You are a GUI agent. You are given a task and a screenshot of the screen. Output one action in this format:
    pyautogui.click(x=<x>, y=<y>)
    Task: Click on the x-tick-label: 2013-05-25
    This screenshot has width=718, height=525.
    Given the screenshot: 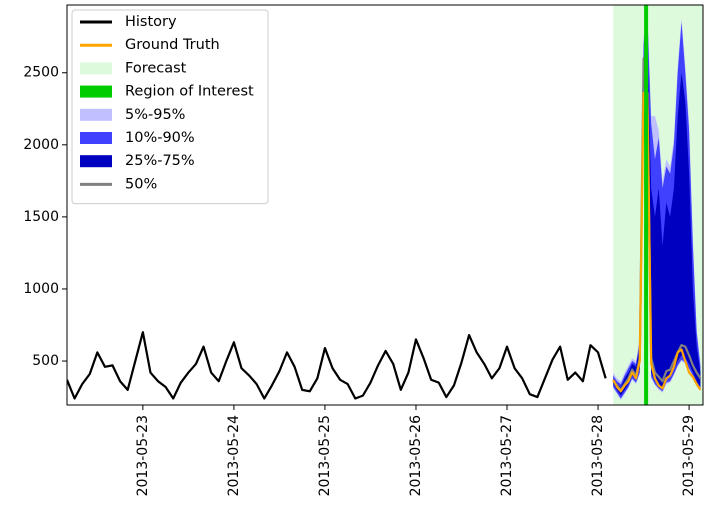 What is the action you would take?
    pyautogui.click(x=325, y=455)
    